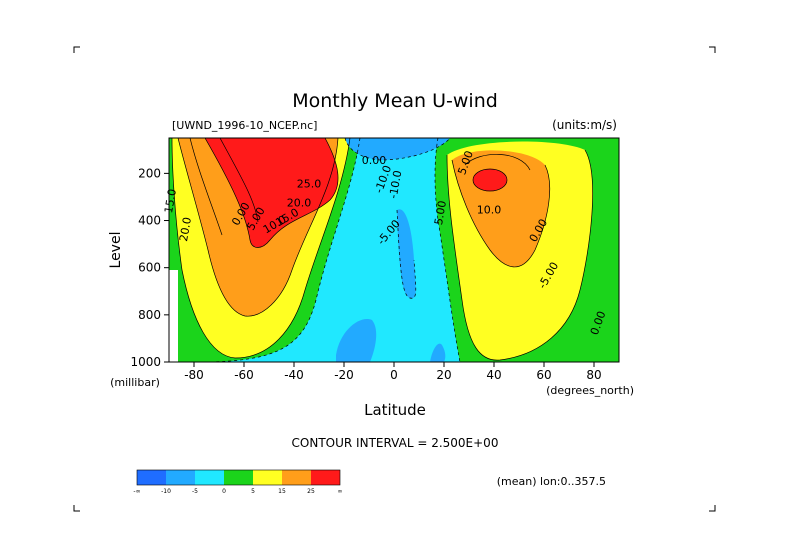  What do you see at coordinates (272, 193) in the screenshot?
I see `sh-jet-band-25plus` at bounding box center [272, 193].